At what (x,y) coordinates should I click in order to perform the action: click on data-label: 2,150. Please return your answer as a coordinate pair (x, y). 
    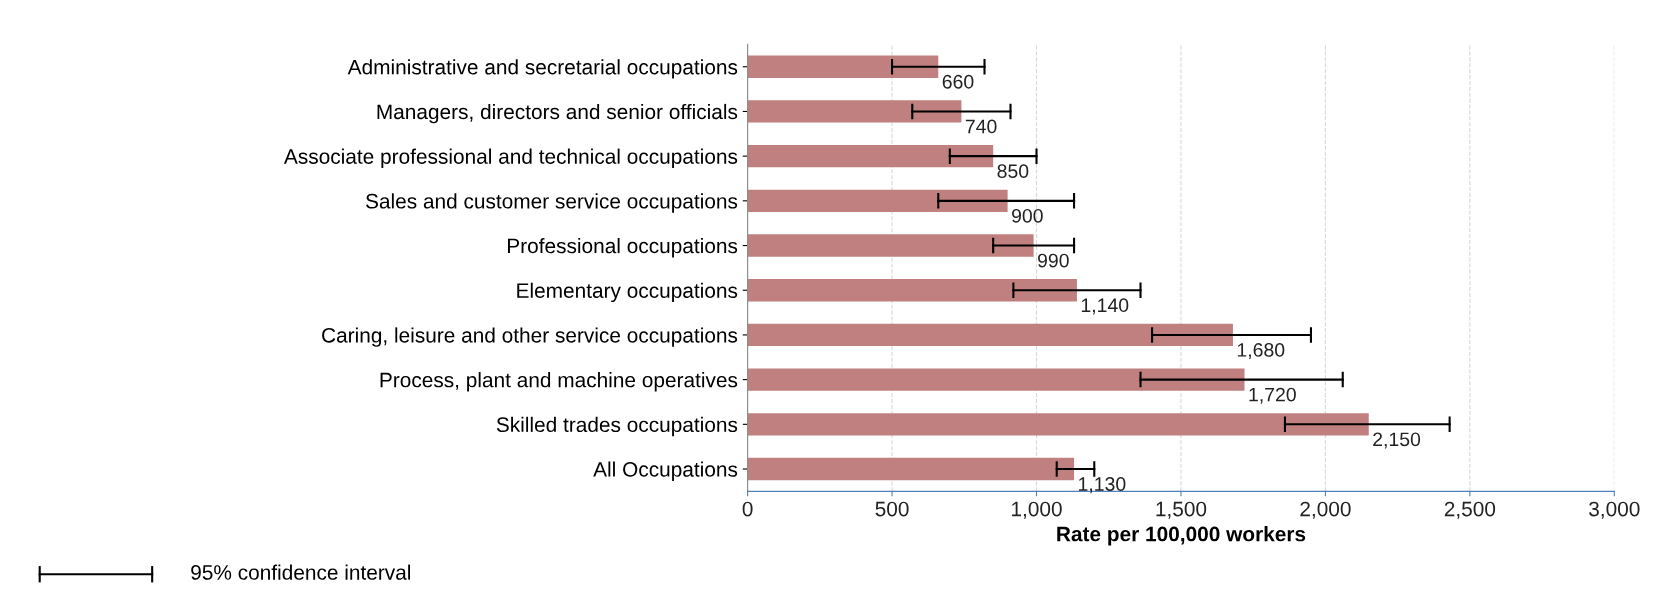
    Looking at the image, I should click on (1397, 440).